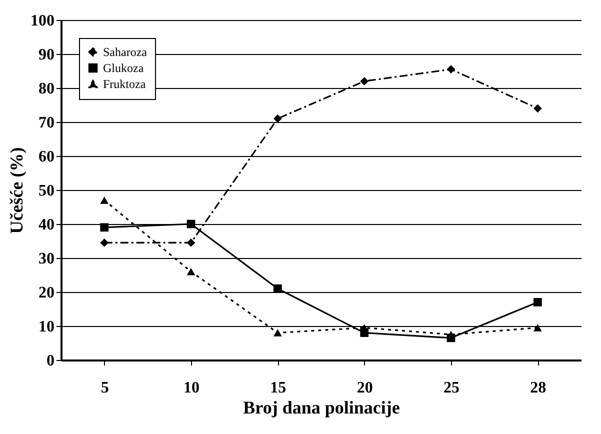 Image resolution: width=601 pixels, height=434 pixels. I want to click on y-tick-label: 60, so click(46, 157).